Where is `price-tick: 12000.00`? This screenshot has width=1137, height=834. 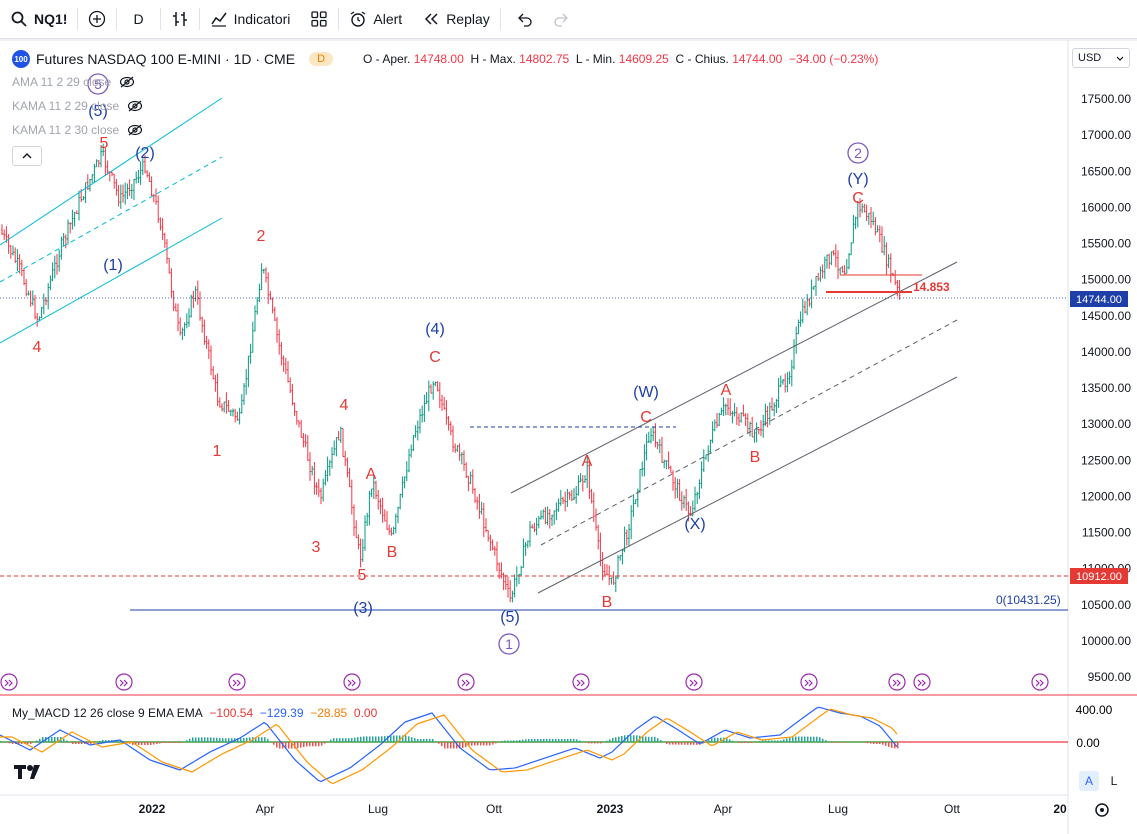 price-tick: 12000.00 is located at coordinates (1106, 496).